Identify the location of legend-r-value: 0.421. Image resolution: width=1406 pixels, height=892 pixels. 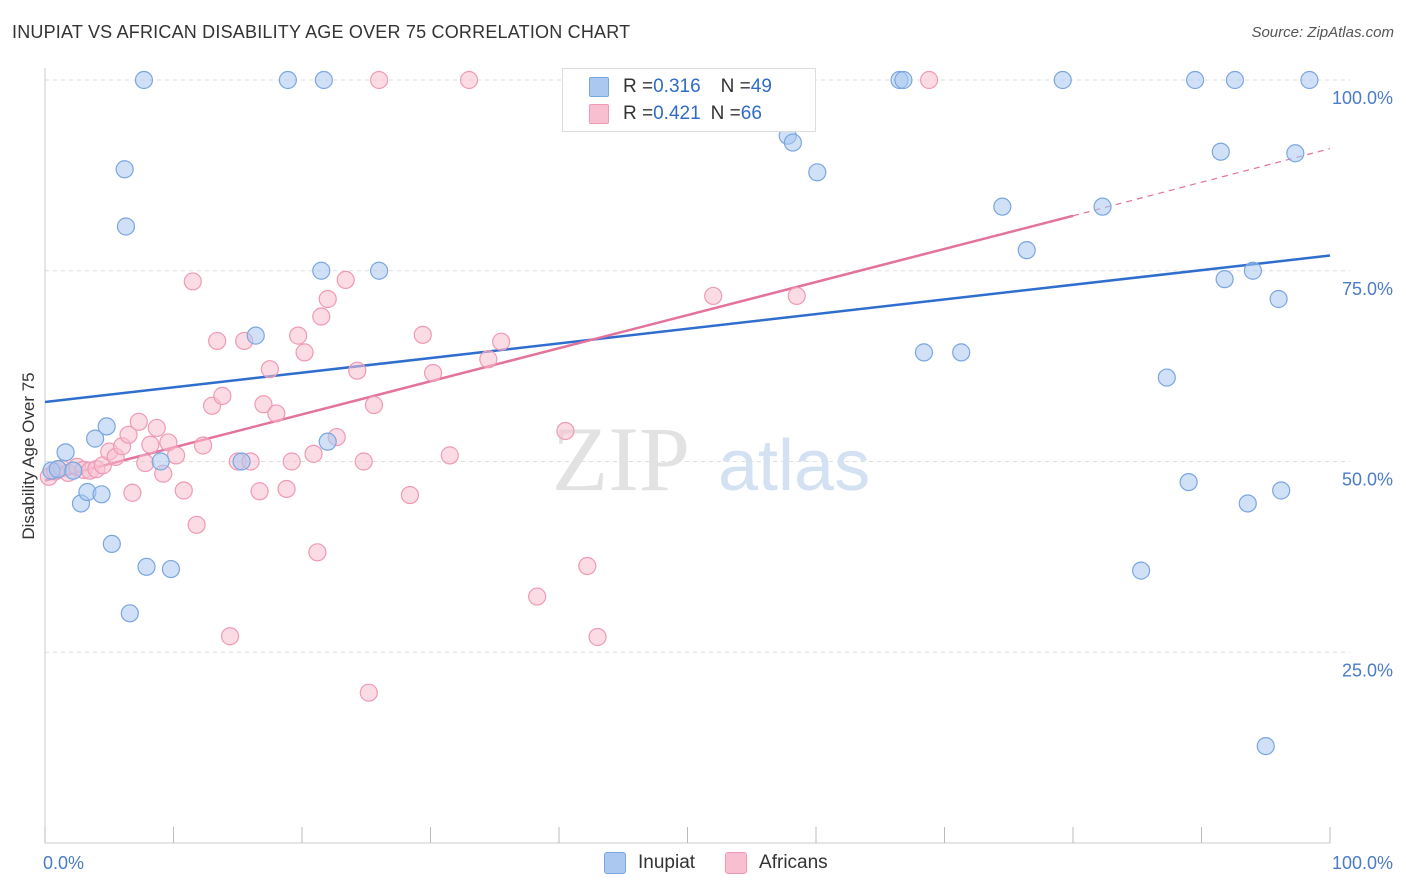
(677, 113).